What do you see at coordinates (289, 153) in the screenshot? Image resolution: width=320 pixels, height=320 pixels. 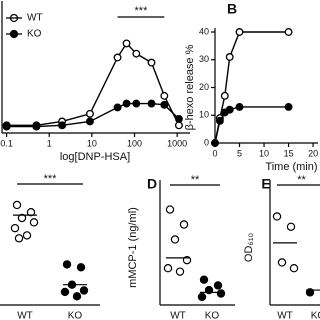 I see `x-tick-label: 15` at bounding box center [289, 153].